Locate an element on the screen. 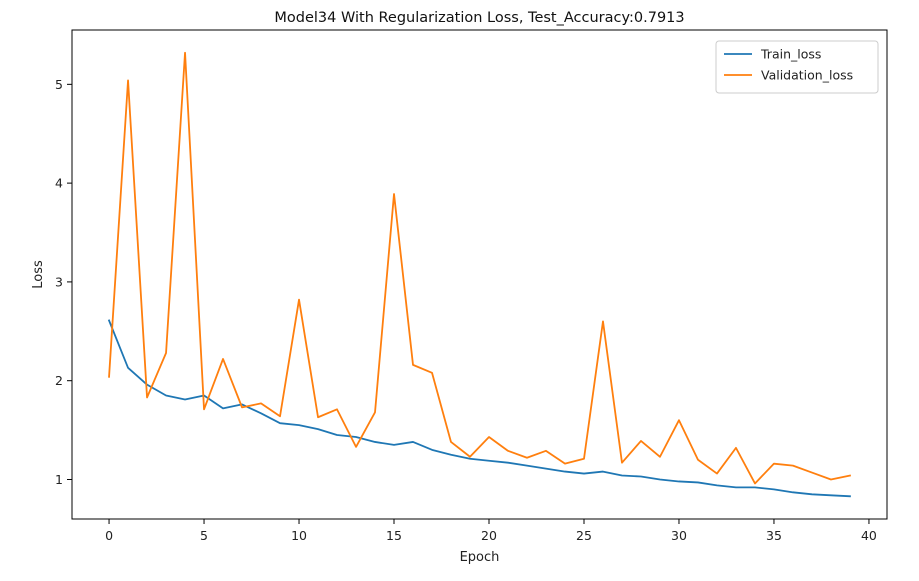 This screenshot has width=919, height=581. x-tick-label: 40 is located at coordinates (869, 535).